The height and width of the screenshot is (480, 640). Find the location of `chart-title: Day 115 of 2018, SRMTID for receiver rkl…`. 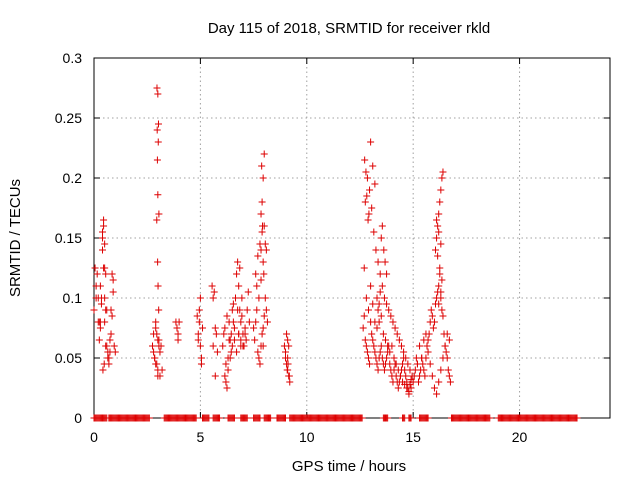

chart-title: Day 115 of 2018, SRMTID for receiver rkl… is located at coordinates (349, 28).